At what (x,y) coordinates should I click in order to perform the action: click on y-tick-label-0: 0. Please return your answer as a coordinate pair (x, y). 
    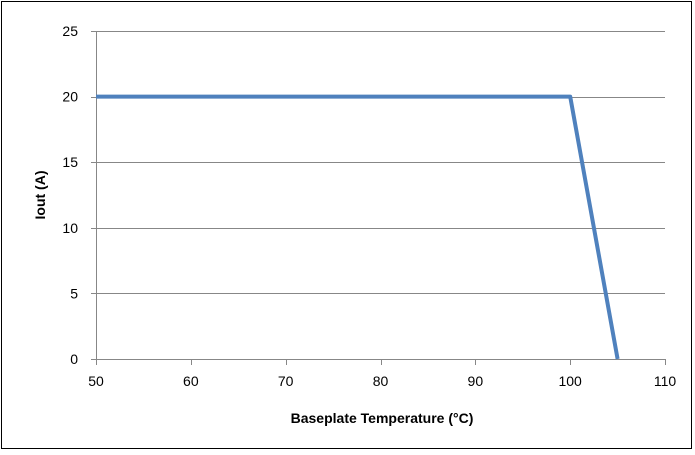
    Looking at the image, I should click on (74, 359).